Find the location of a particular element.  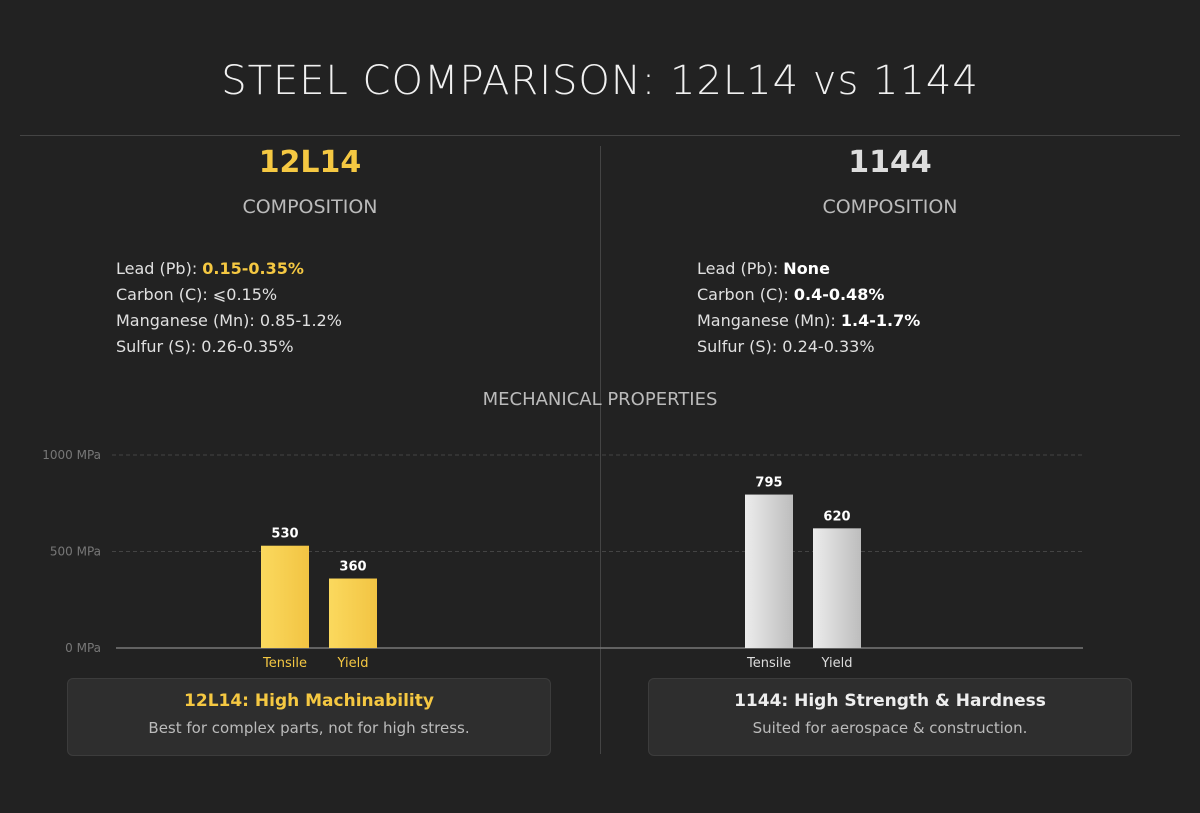

mechanical-heading: MECHANICAL PROPERTIES is located at coordinates (600, 399).